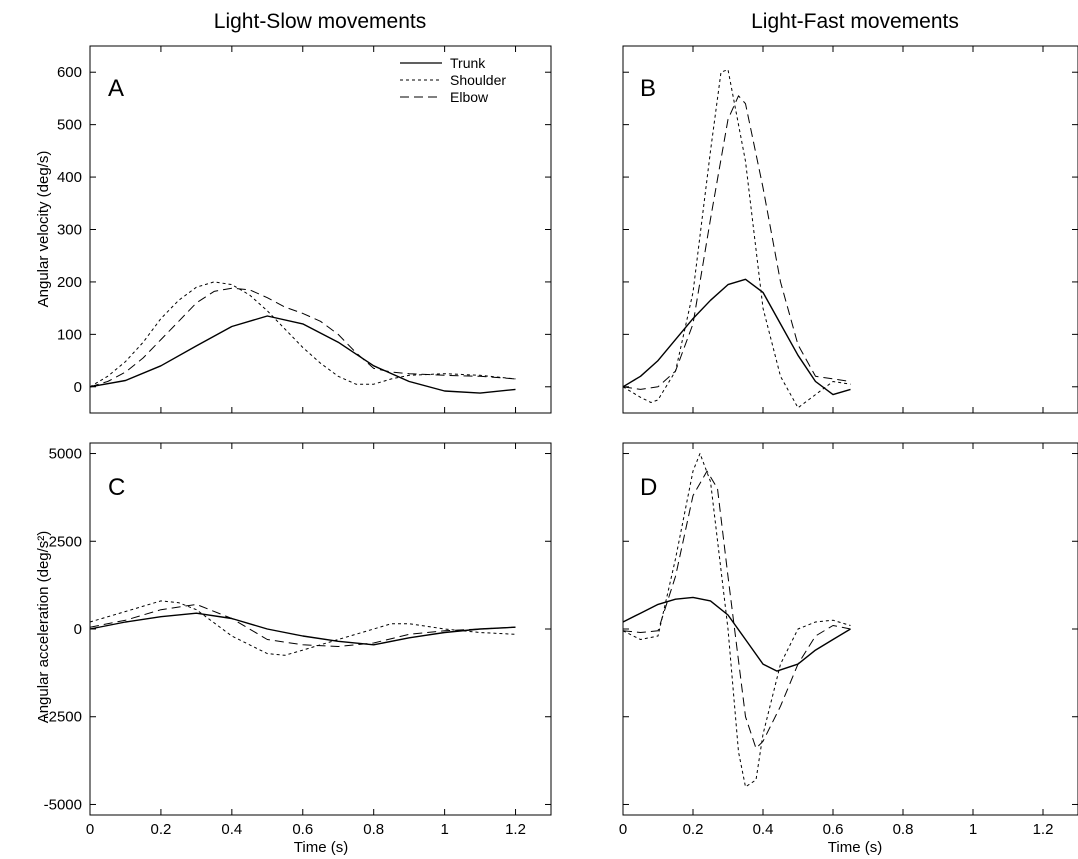 The image size is (1078, 859). What do you see at coordinates (231, 829) in the screenshot?
I see `xtick-label-c: 0.4` at bounding box center [231, 829].